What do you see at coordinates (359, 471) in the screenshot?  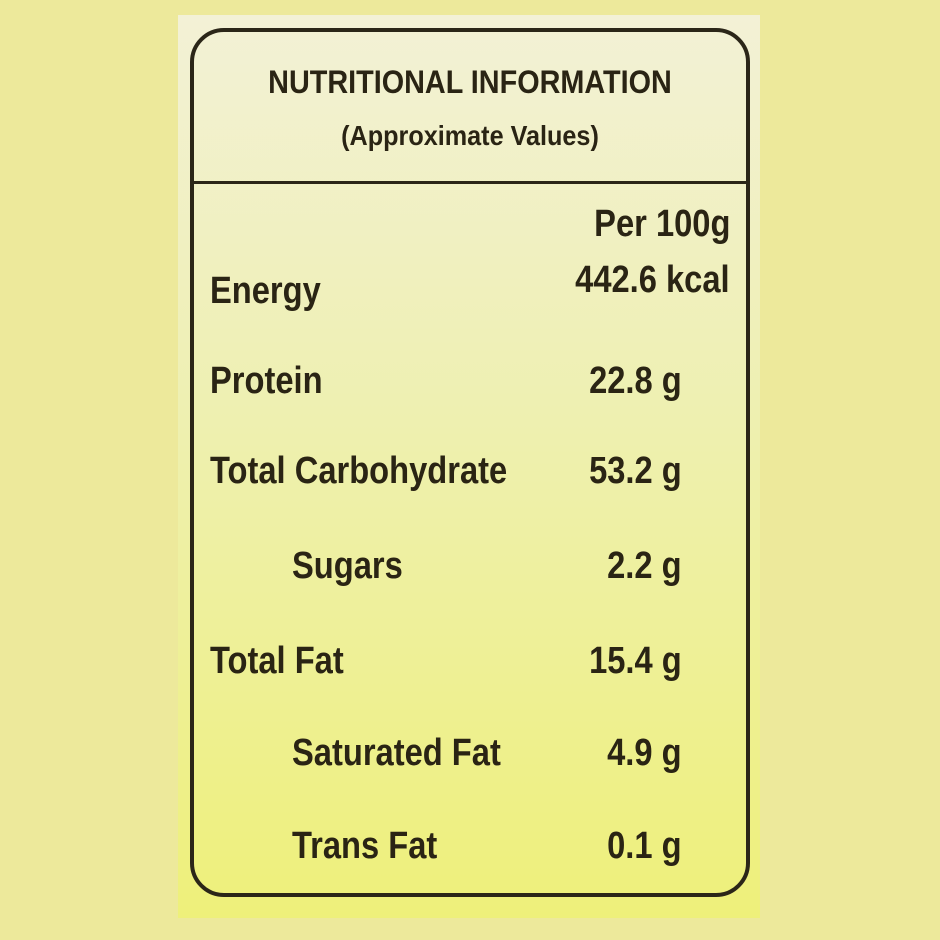 I see `nutrient-name: Total Carbohydrate` at bounding box center [359, 471].